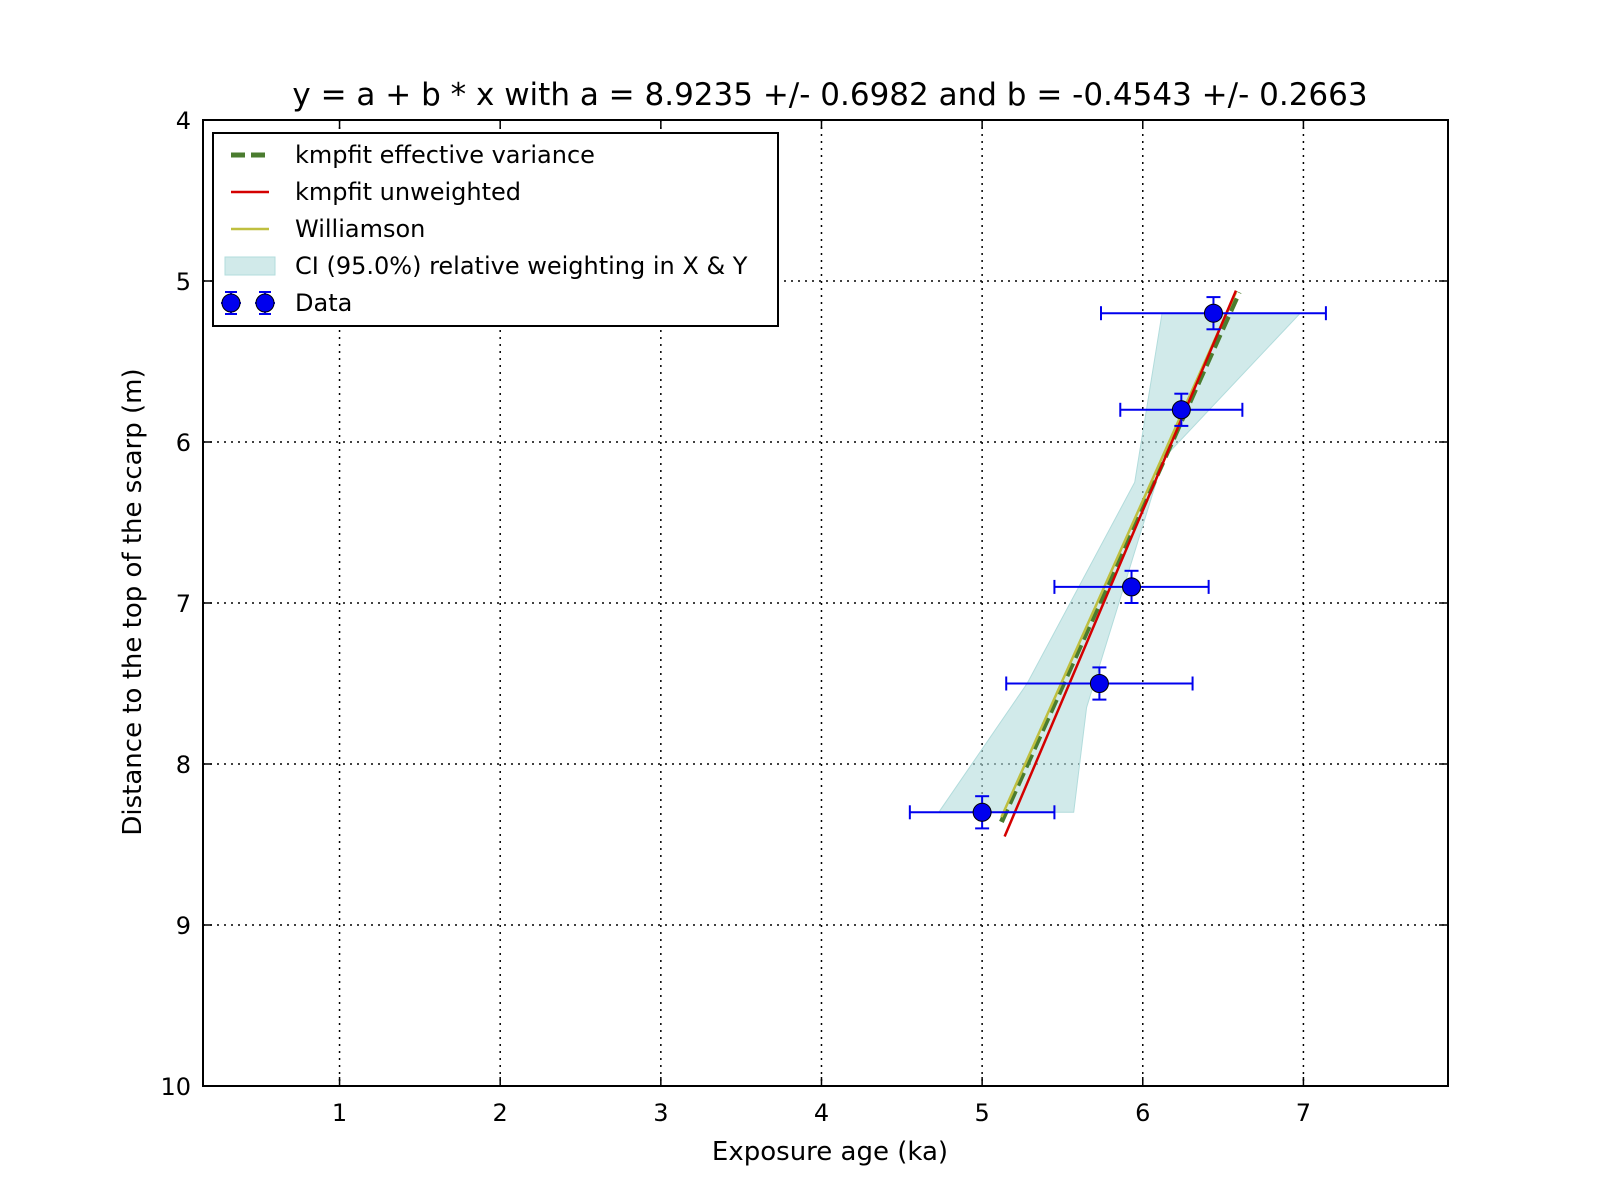  I want to click on y-tick-label: 9, so click(183, 926).